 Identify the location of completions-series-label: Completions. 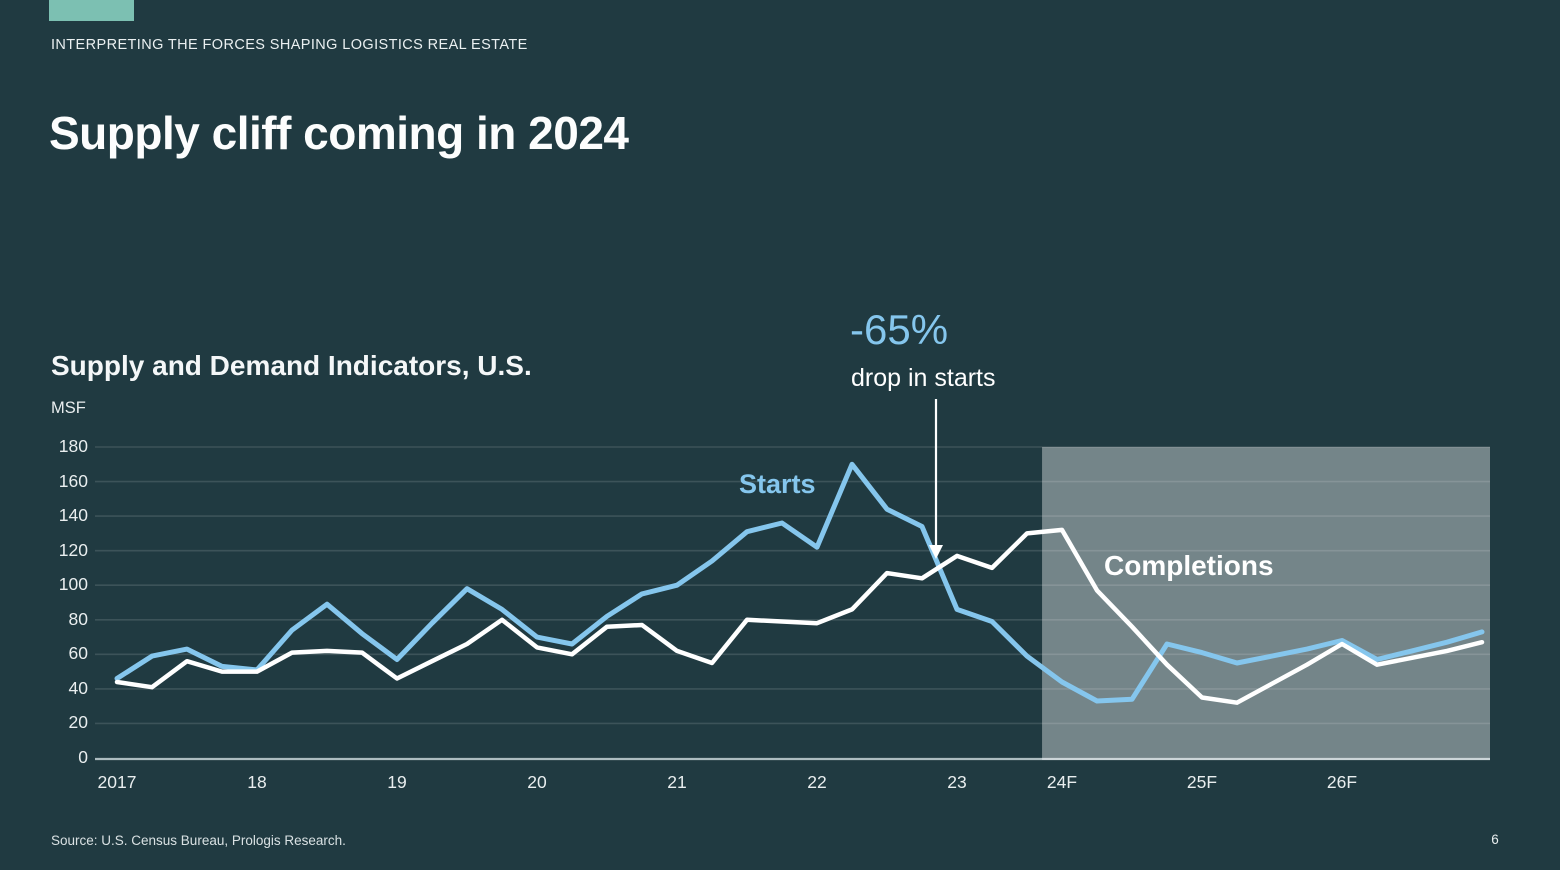
(1189, 565).